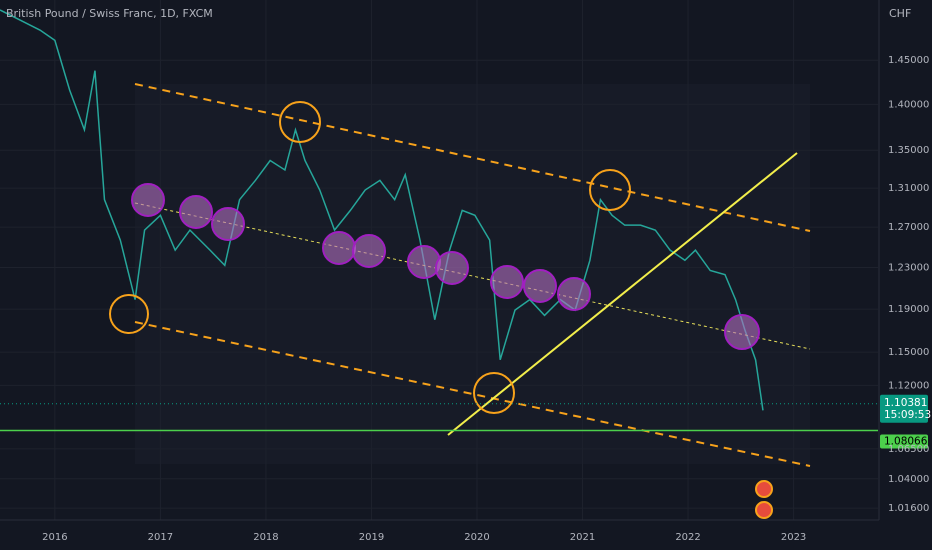 This screenshot has height=550, width=932. Describe the element at coordinates (908, 60) in the screenshot. I see `y-tick-label: 1.45000` at that location.